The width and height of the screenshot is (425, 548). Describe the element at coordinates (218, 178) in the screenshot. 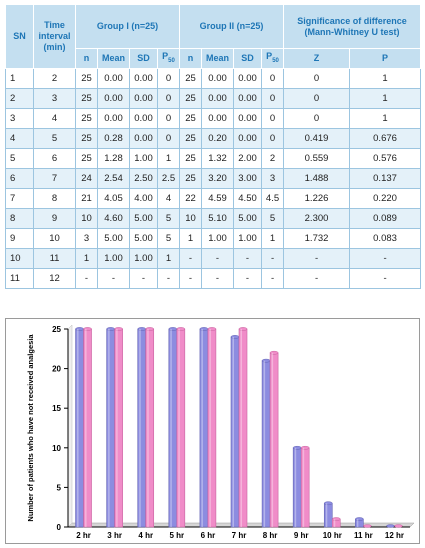

I see `cell-g2-mean: 3.20` at that location.